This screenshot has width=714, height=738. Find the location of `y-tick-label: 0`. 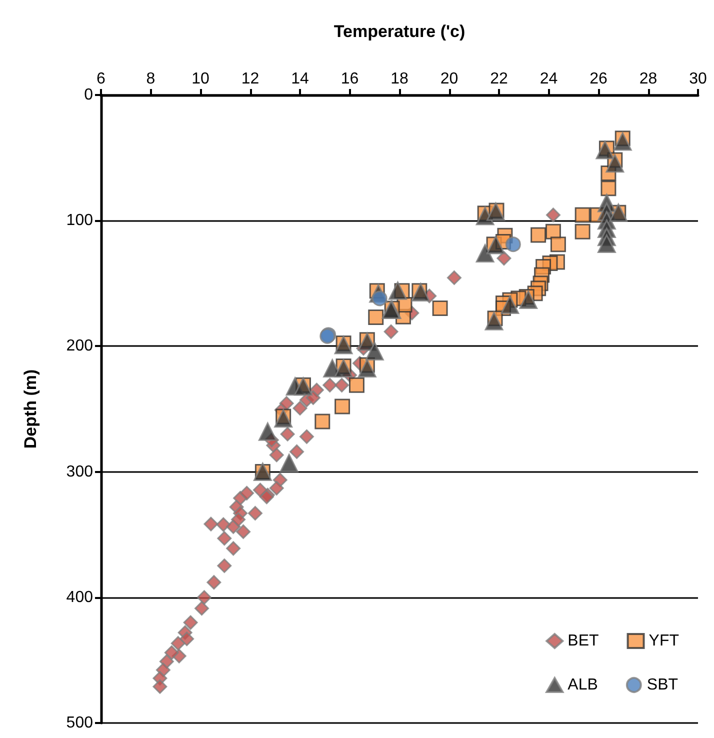

y-tick-label: 0 is located at coordinates (89, 95).